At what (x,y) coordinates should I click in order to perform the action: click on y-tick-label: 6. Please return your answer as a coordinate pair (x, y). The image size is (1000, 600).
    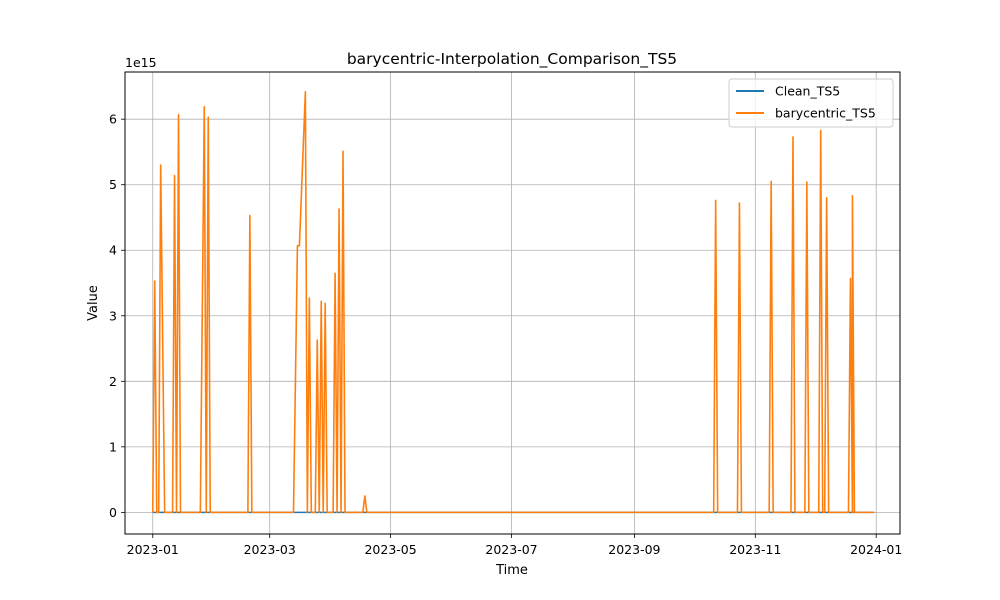
    Looking at the image, I should click on (113, 119).